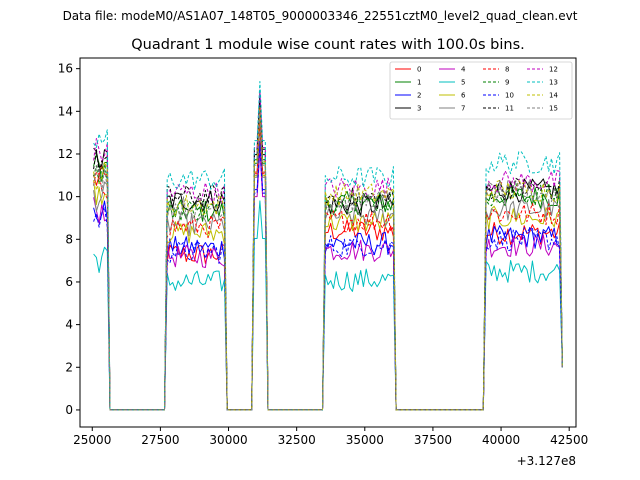 This screenshot has height=480, width=640. Describe the element at coordinates (553, 70) in the screenshot. I see `legend-label-12: 12` at that location.